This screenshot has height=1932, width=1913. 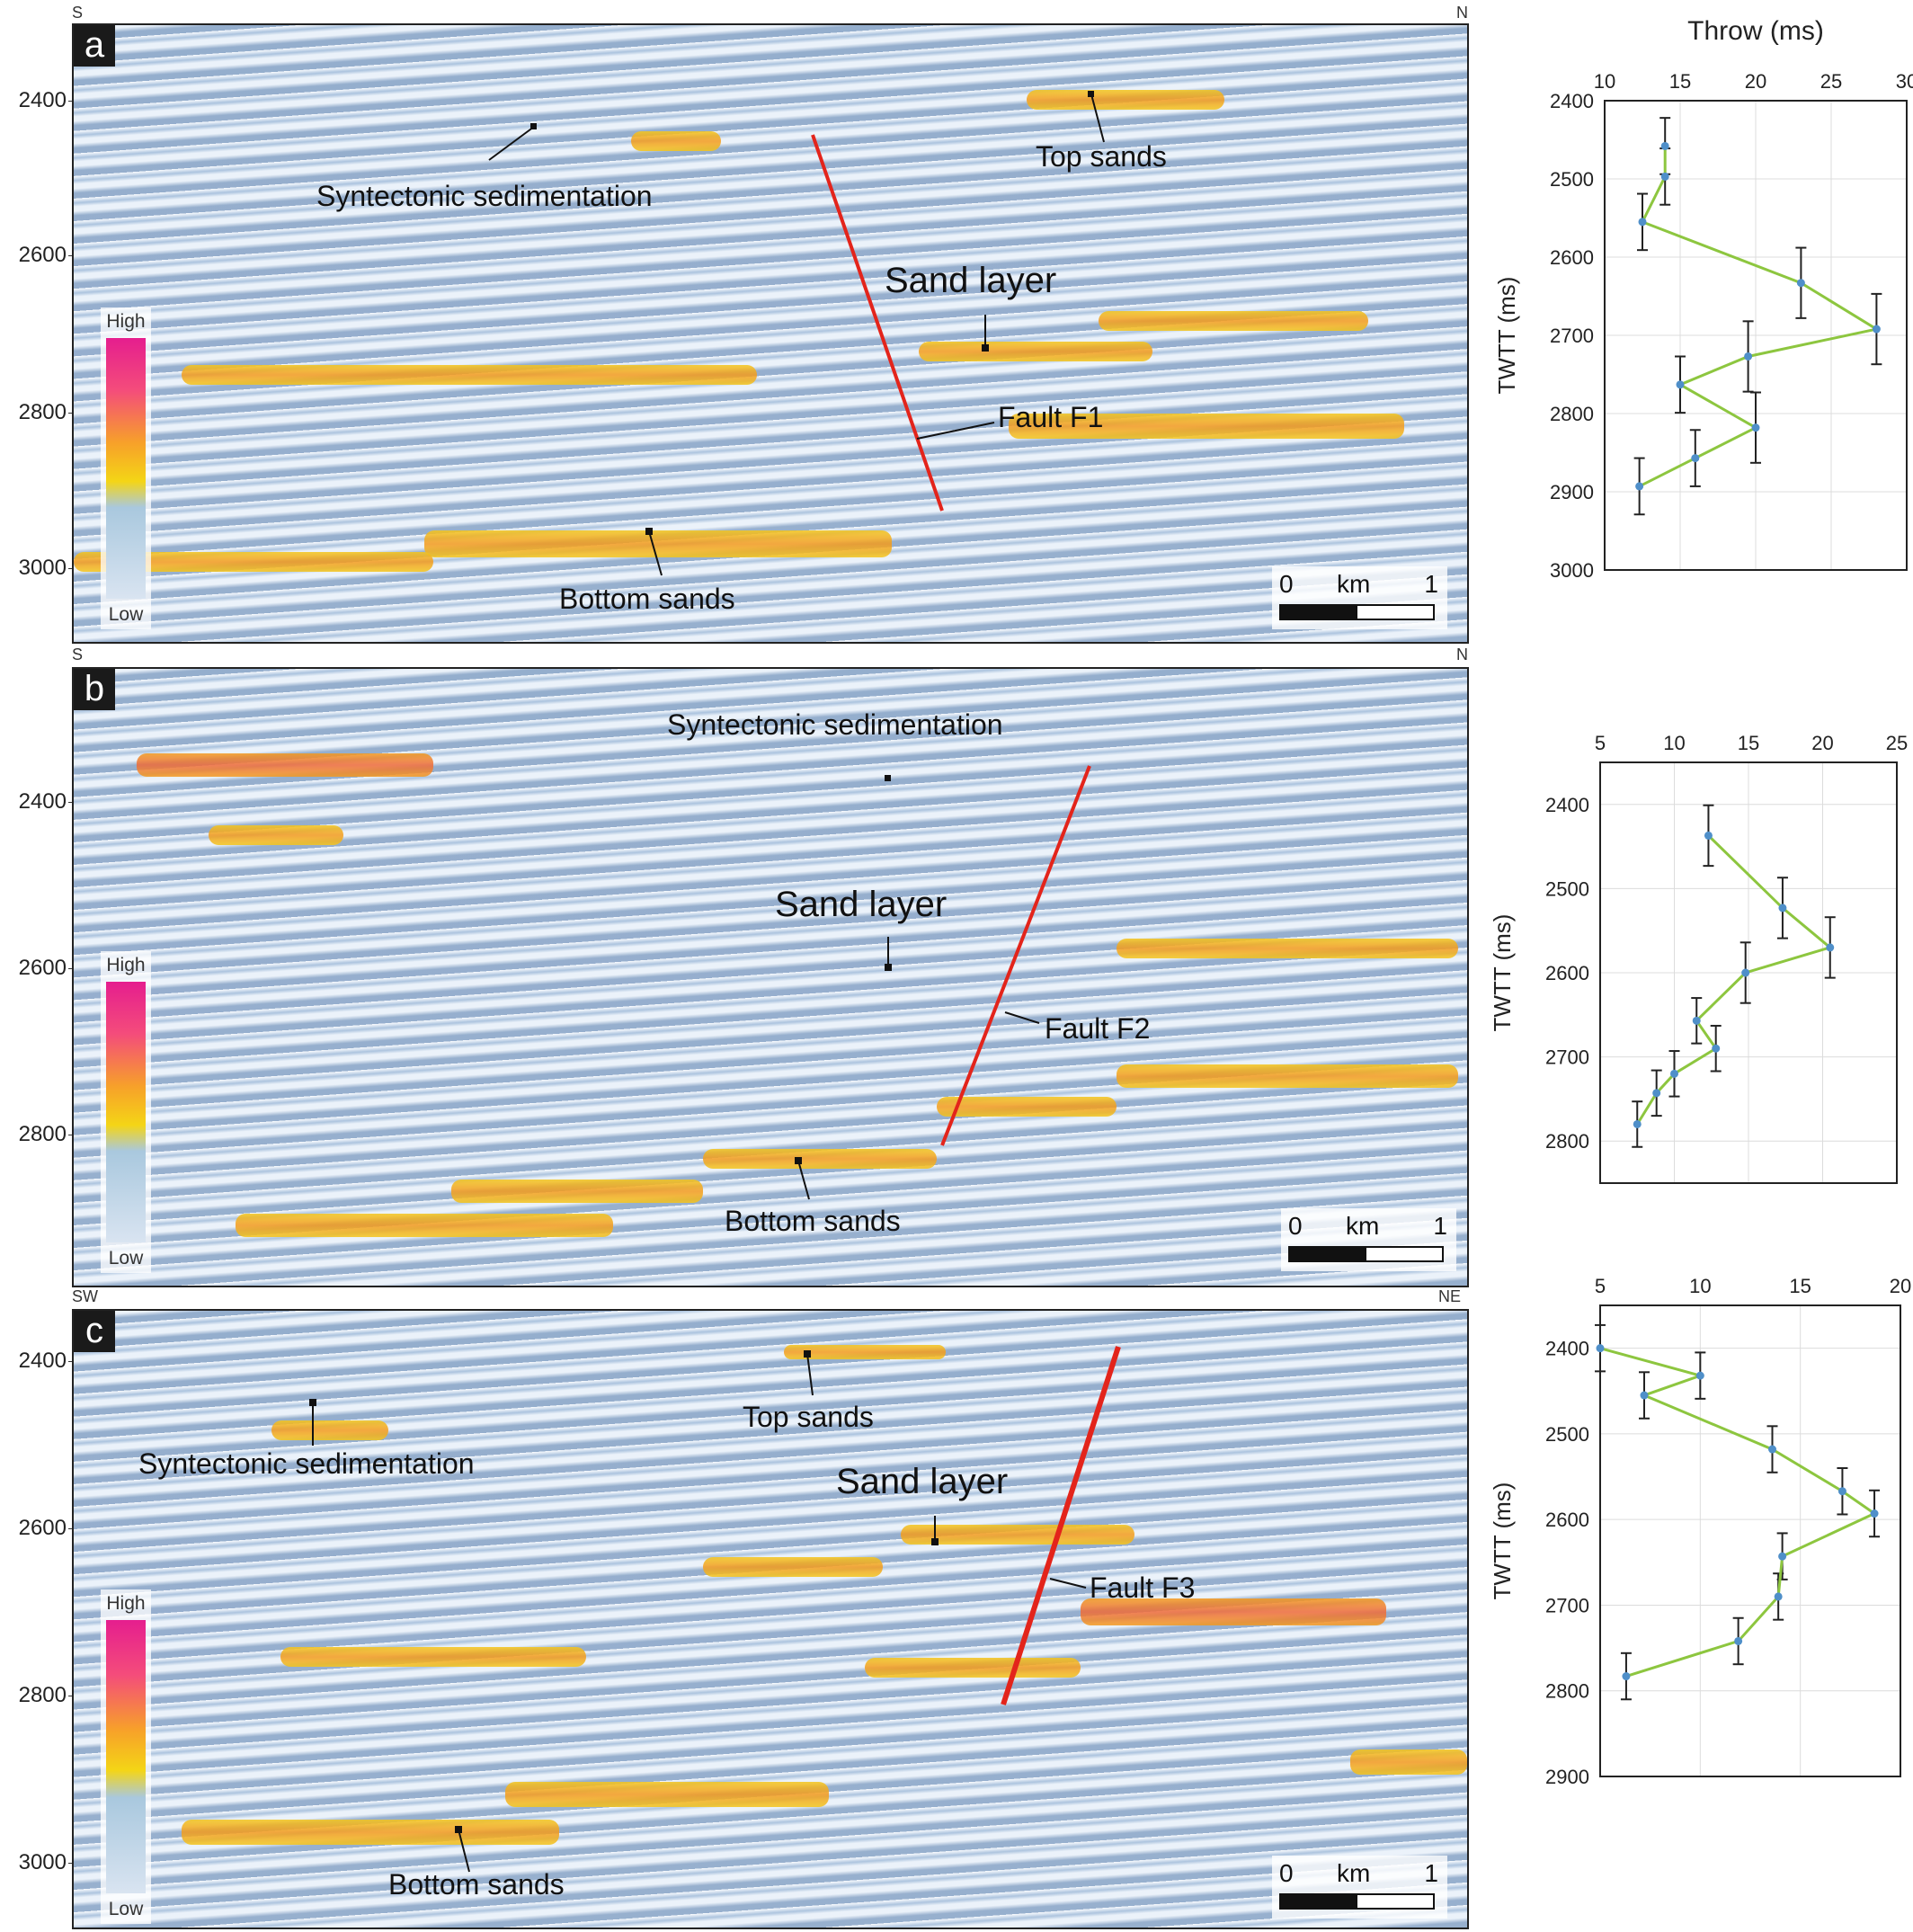 I want to click on depth-tick: 2400, so click(x=37, y=100).